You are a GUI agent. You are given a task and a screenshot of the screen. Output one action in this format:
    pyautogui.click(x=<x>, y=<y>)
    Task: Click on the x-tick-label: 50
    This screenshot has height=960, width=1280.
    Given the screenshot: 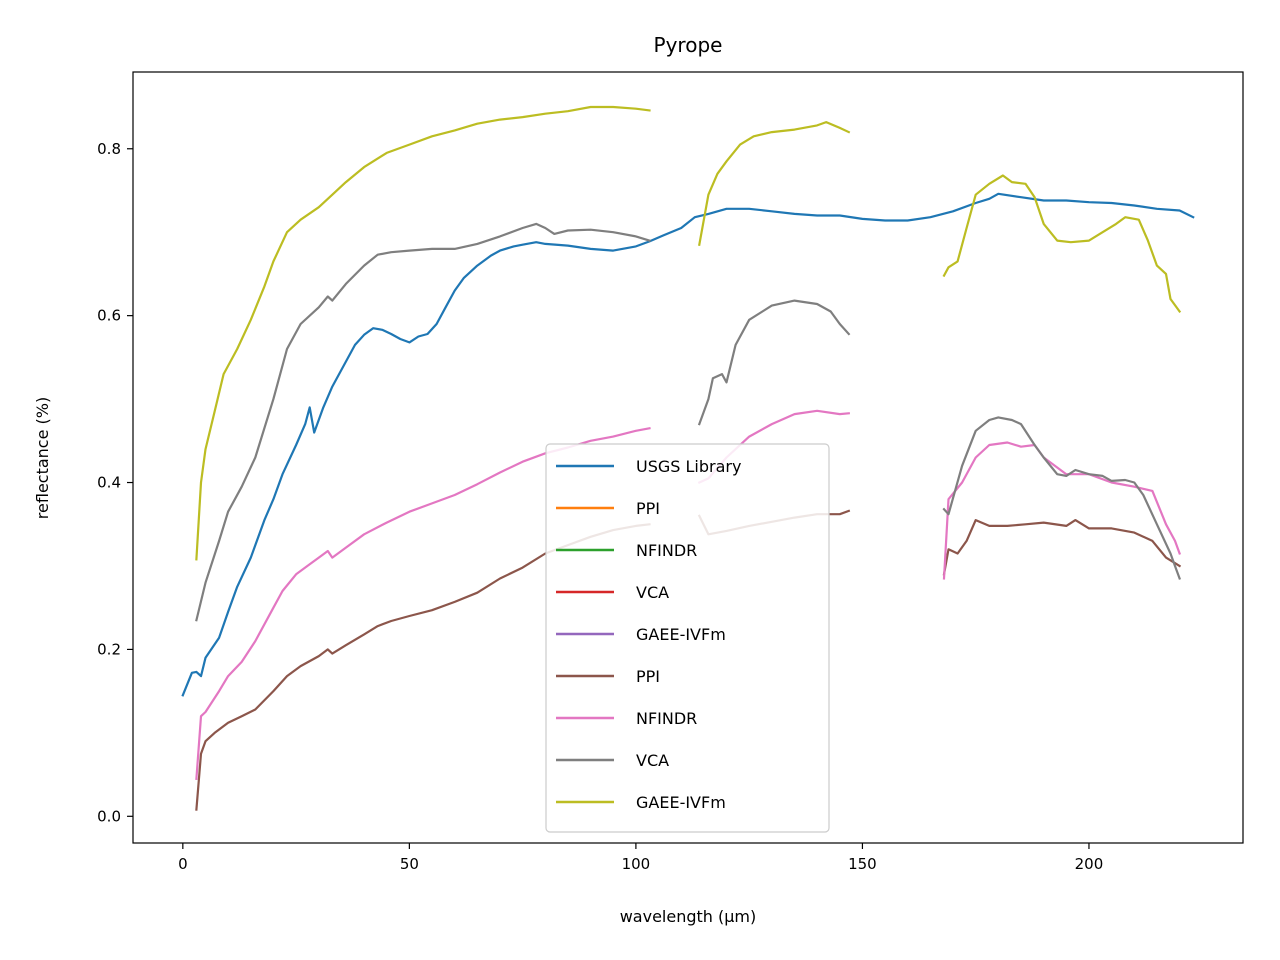 What is the action you would take?
    pyautogui.click(x=409, y=864)
    